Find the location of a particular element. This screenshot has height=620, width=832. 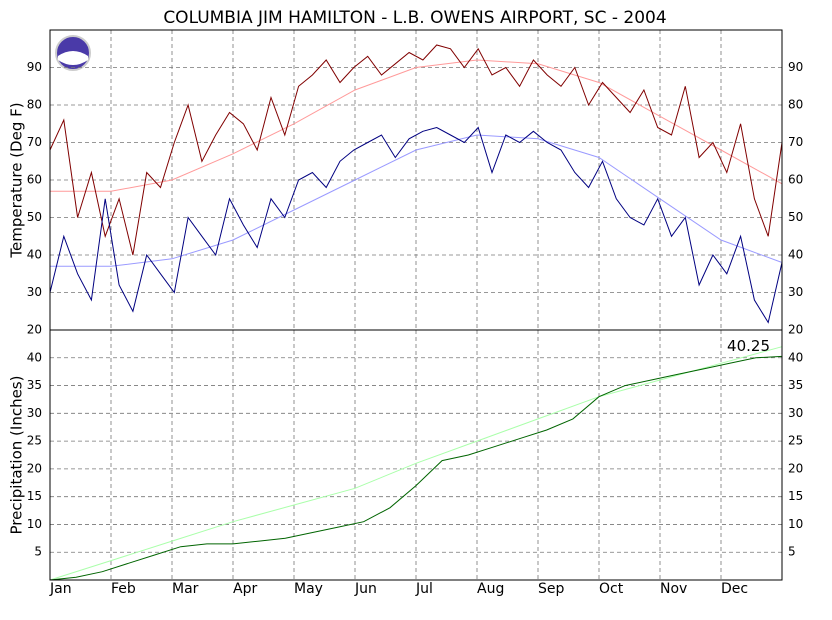

annotation: 40.25 is located at coordinates (748, 346).